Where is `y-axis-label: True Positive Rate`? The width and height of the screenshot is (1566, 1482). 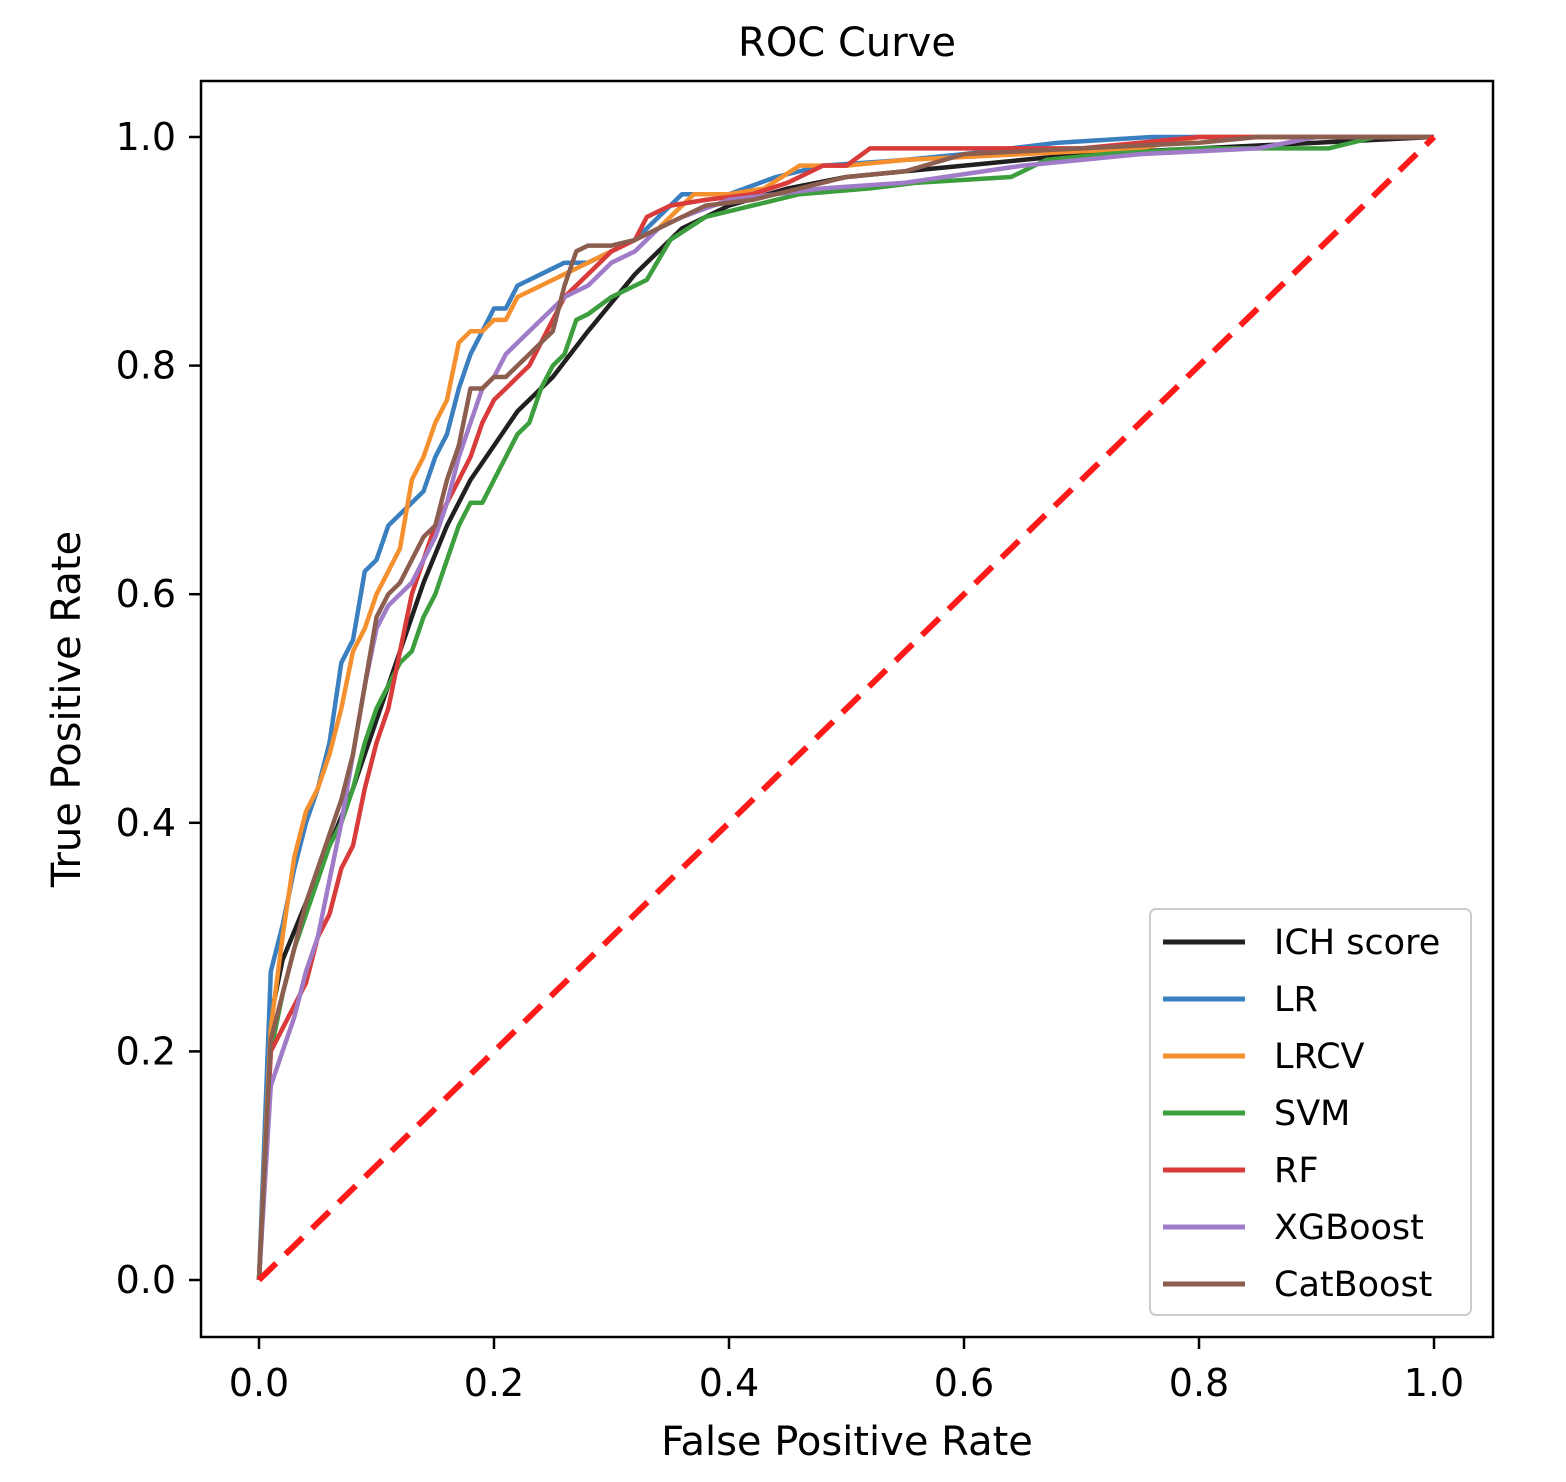
y-axis-label: True Positive Rate is located at coordinates (67, 709).